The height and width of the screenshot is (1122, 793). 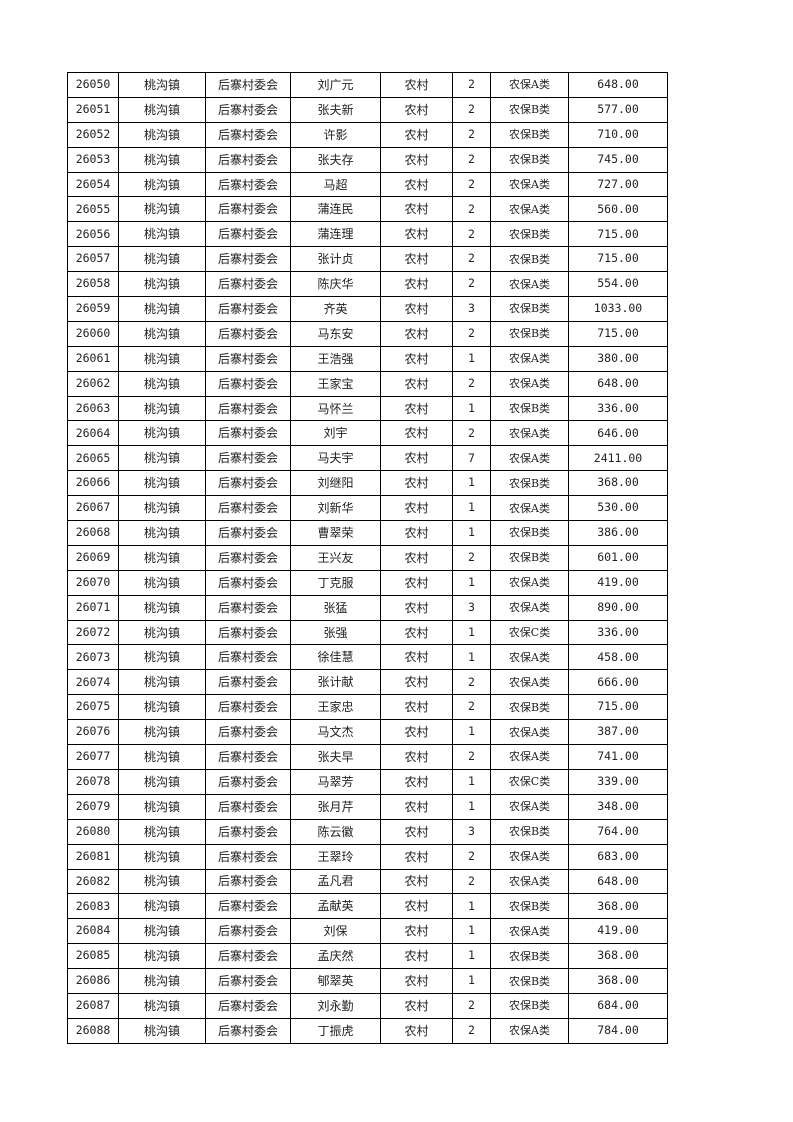 I want to click on name-cell: 刘继阳, so click(x=335, y=483).